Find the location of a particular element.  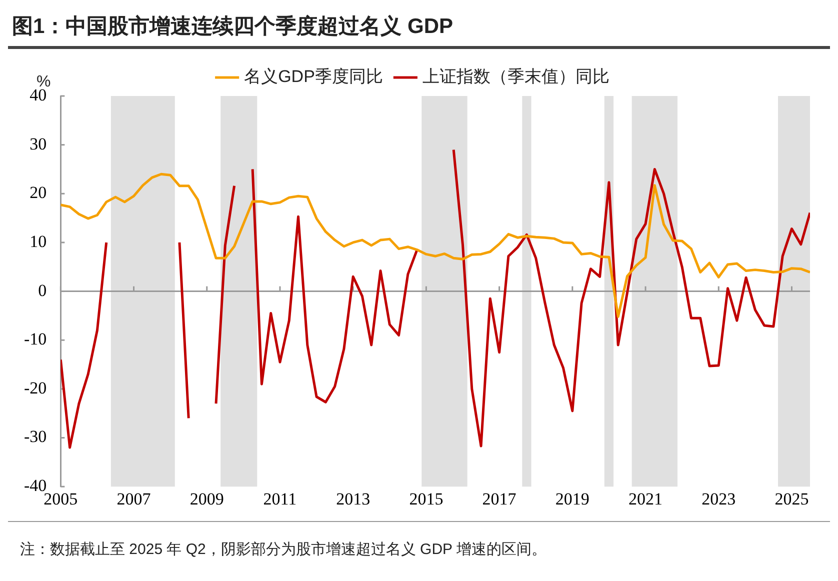

y-tick-label: -10 is located at coordinates (35, 339).